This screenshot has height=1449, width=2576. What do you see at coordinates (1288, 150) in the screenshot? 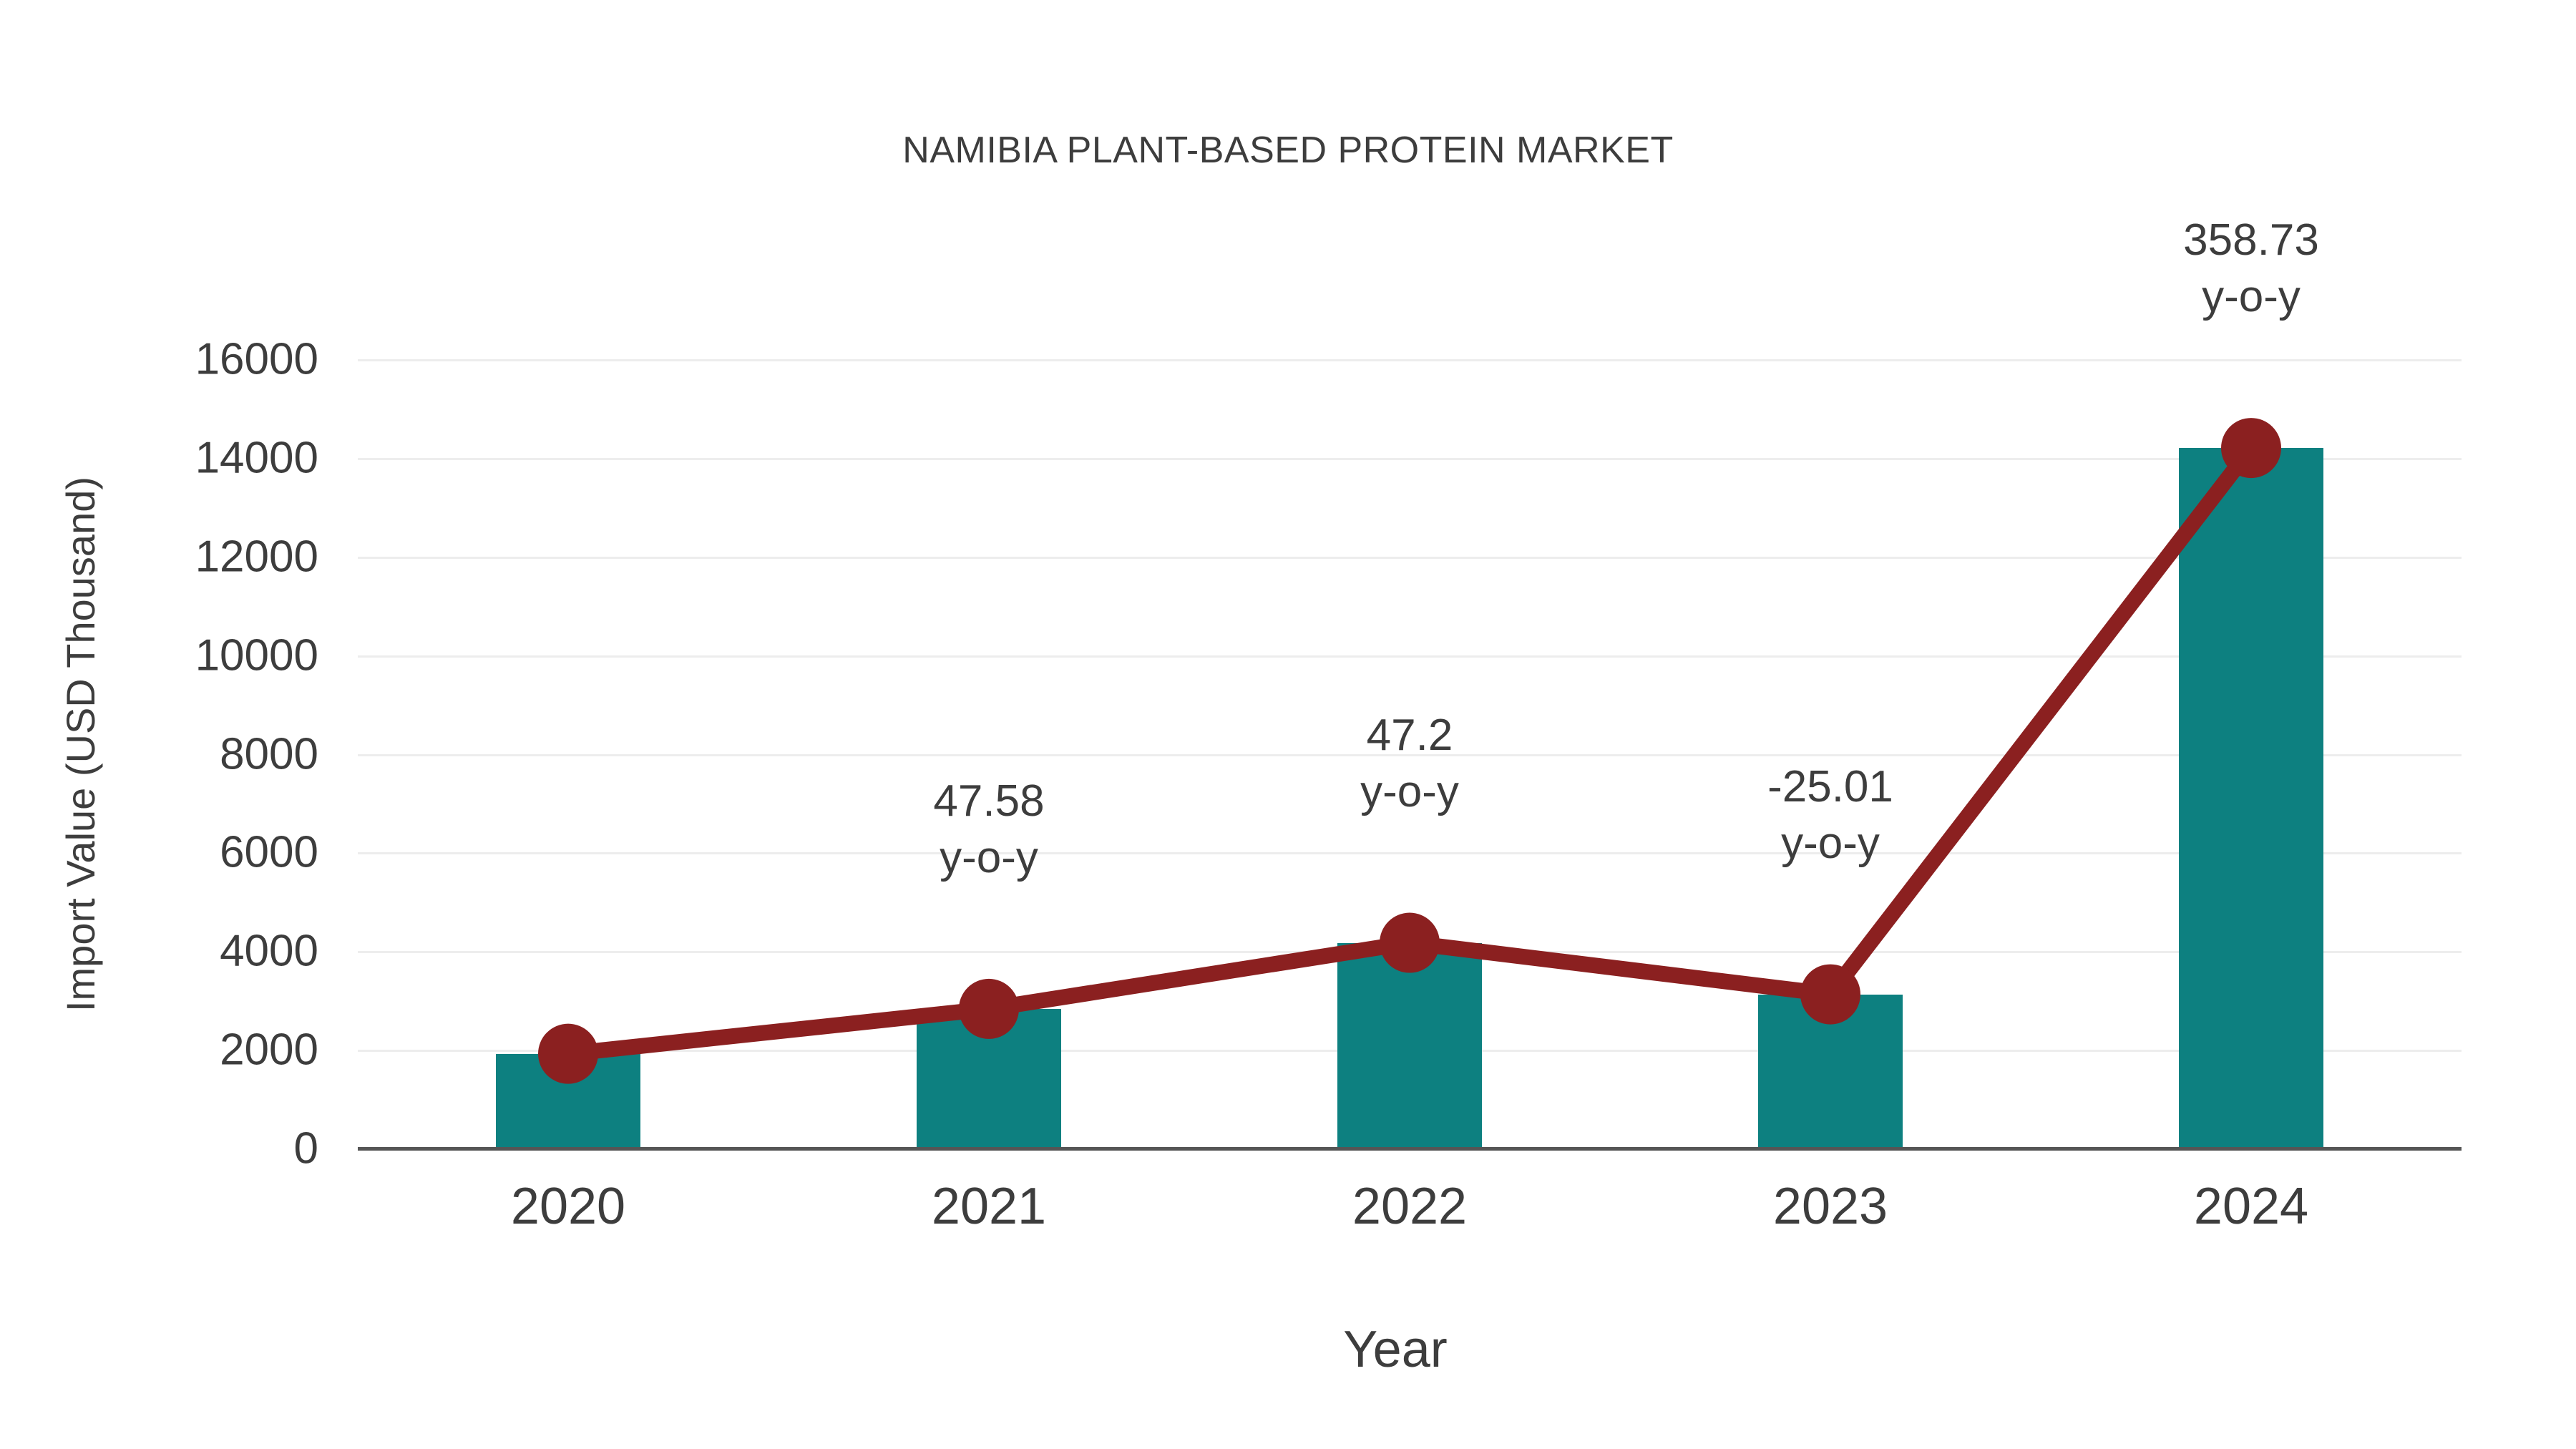
I see `chart-title: NAMIBIA PLANT-BASED PROTEIN MARKET` at bounding box center [1288, 150].